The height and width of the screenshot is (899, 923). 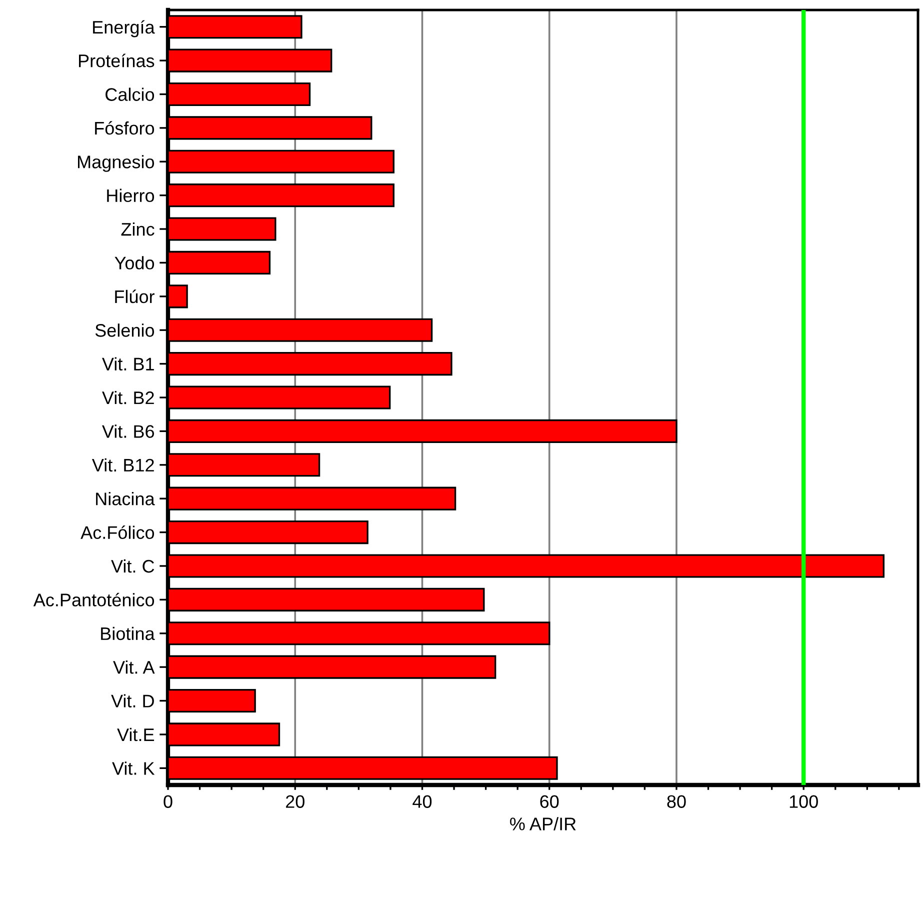 What do you see at coordinates (130, 195) in the screenshot?
I see `y-tick-label: Hierro` at bounding box center [130, 195].